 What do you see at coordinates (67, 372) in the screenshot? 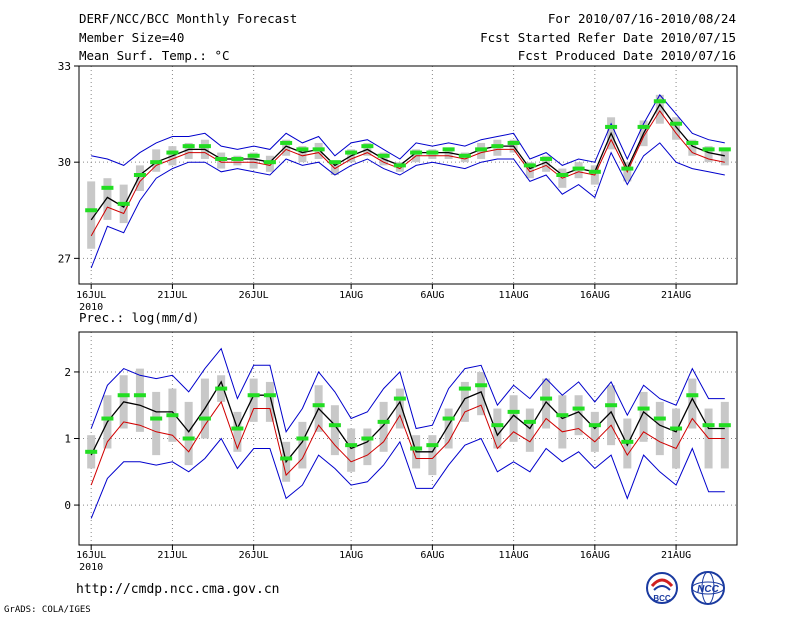
I see `panel2-ytick-label: 2` at bounding box center [67, 372].